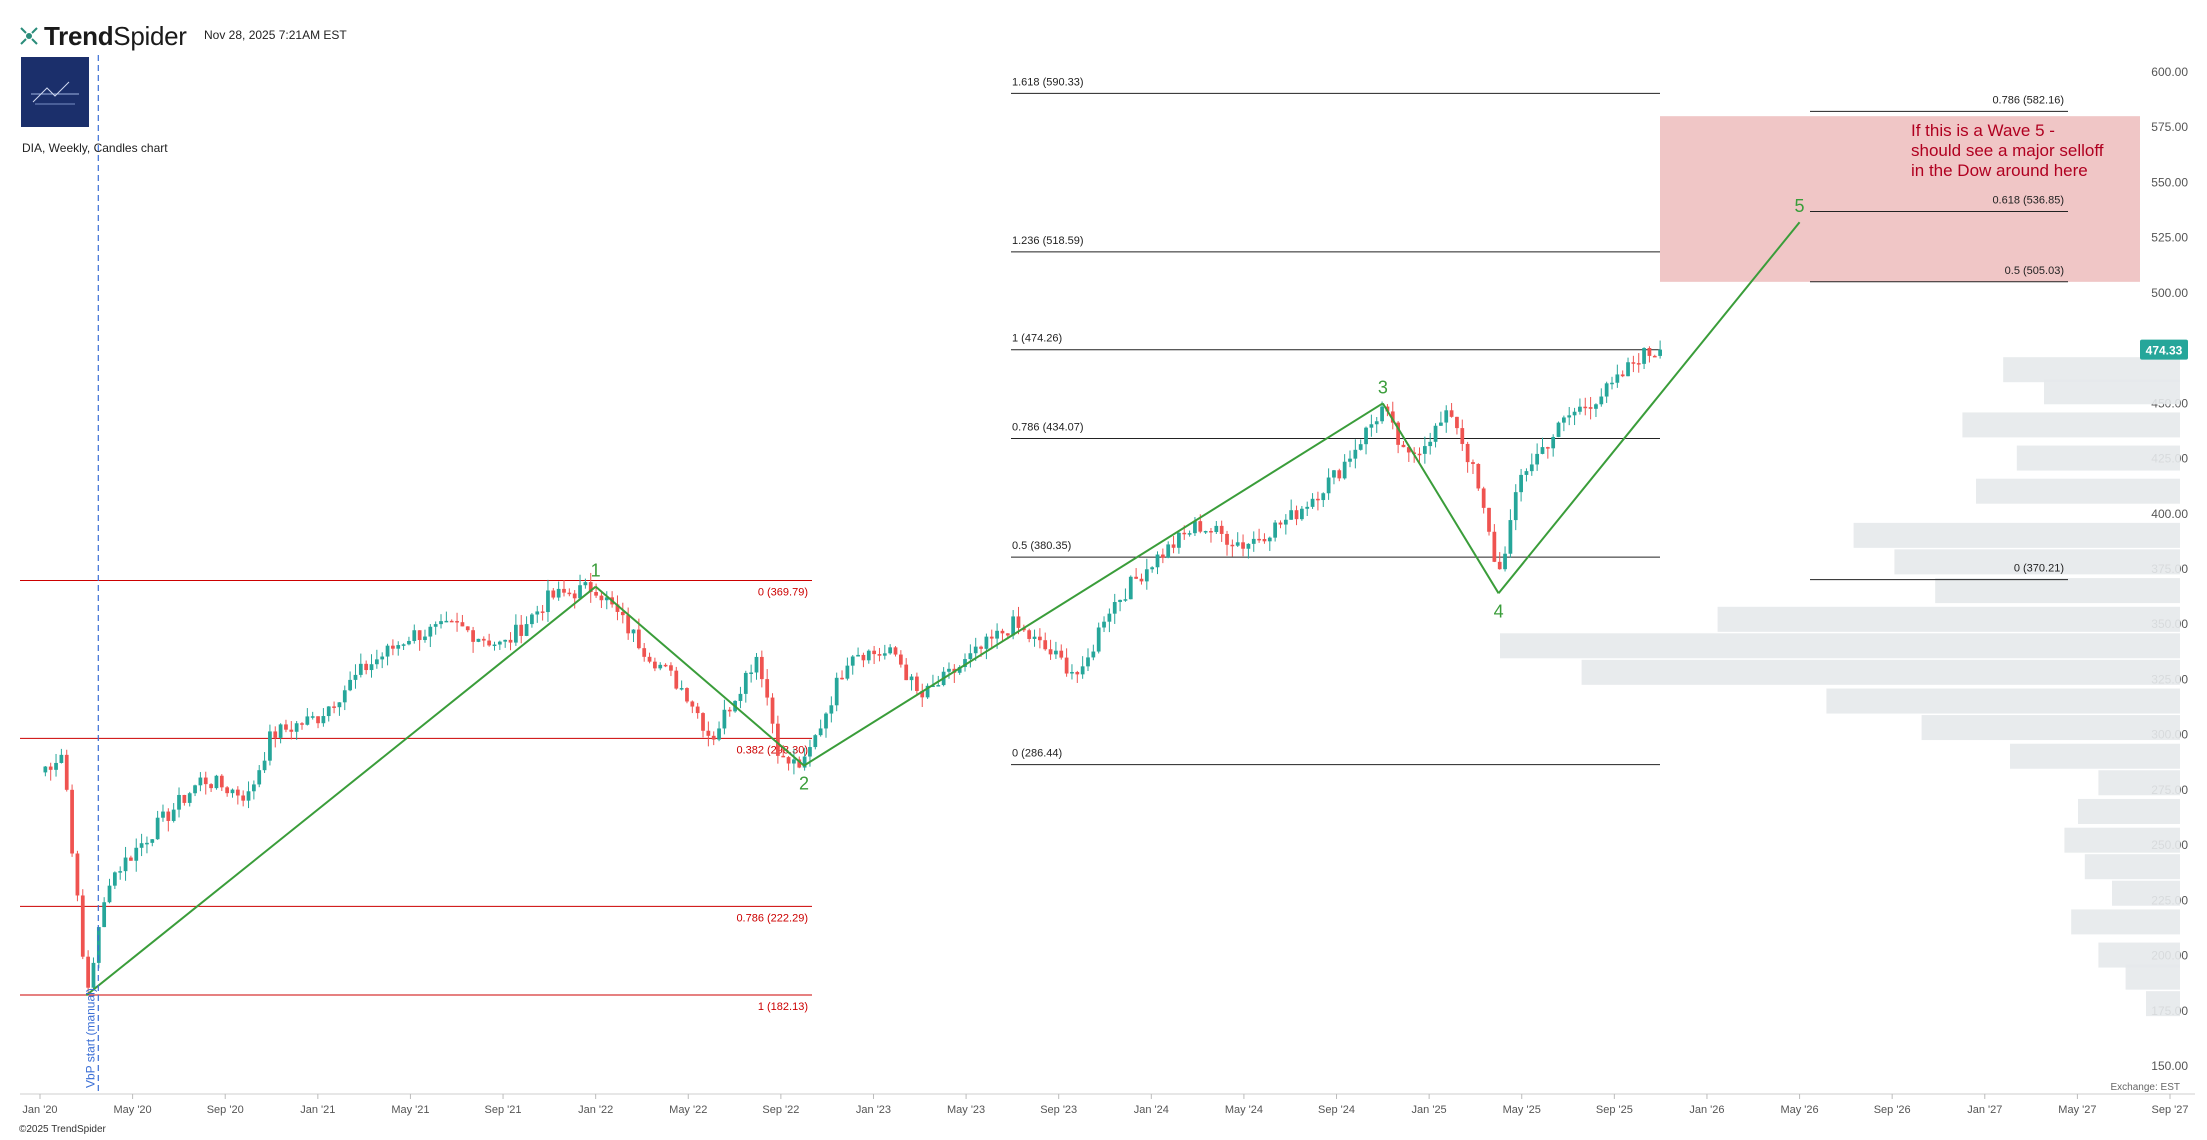 The height and width of the screenshot is (1140, 2207). What do you see at coordinates (1522, 1110) in the screenshot?
I see `x-tick-label: May '25` at bounding box center [1522, 1110].